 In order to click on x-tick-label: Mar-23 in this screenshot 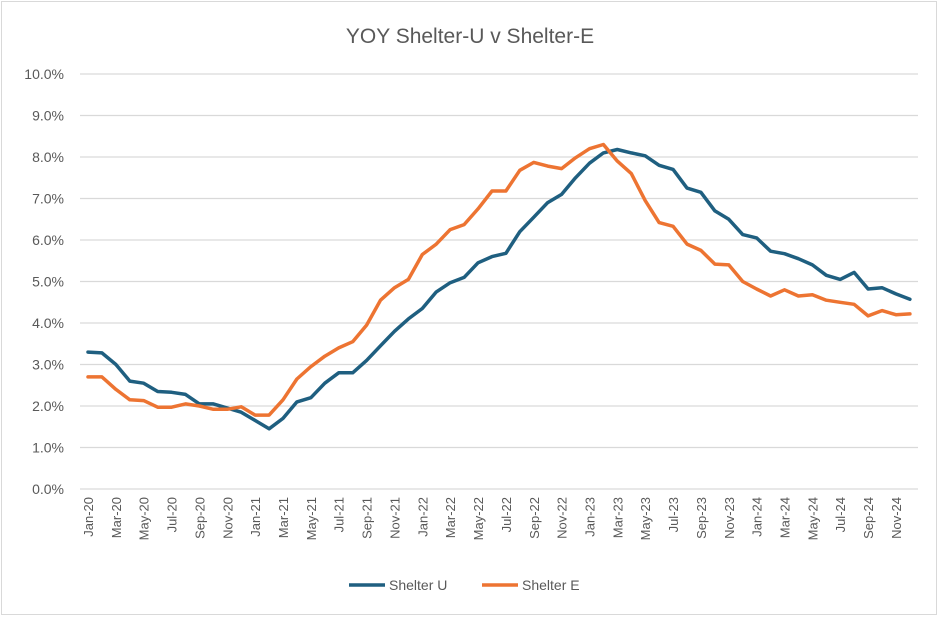, I will do `click(617, 517)`.